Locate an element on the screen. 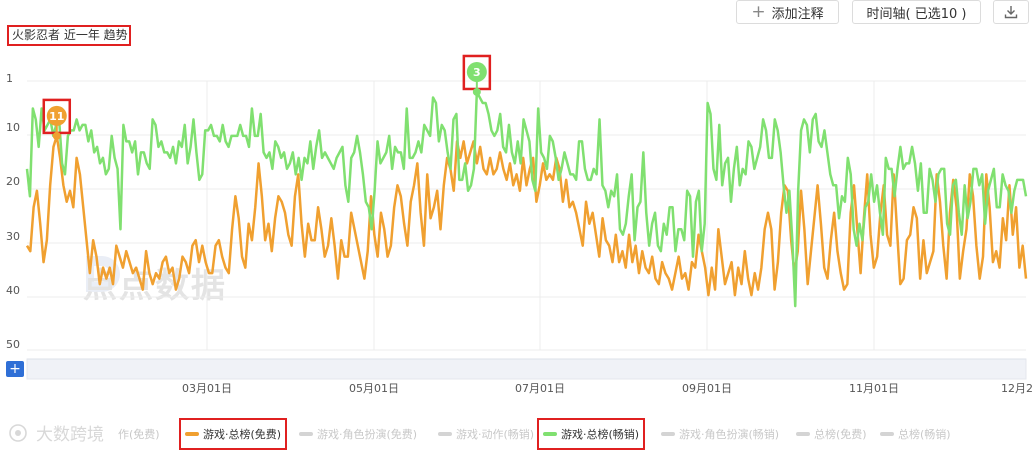 The height and width of the screenshot is (451, 1036). zoom-in-button: + is located at coordinates (15, 369).